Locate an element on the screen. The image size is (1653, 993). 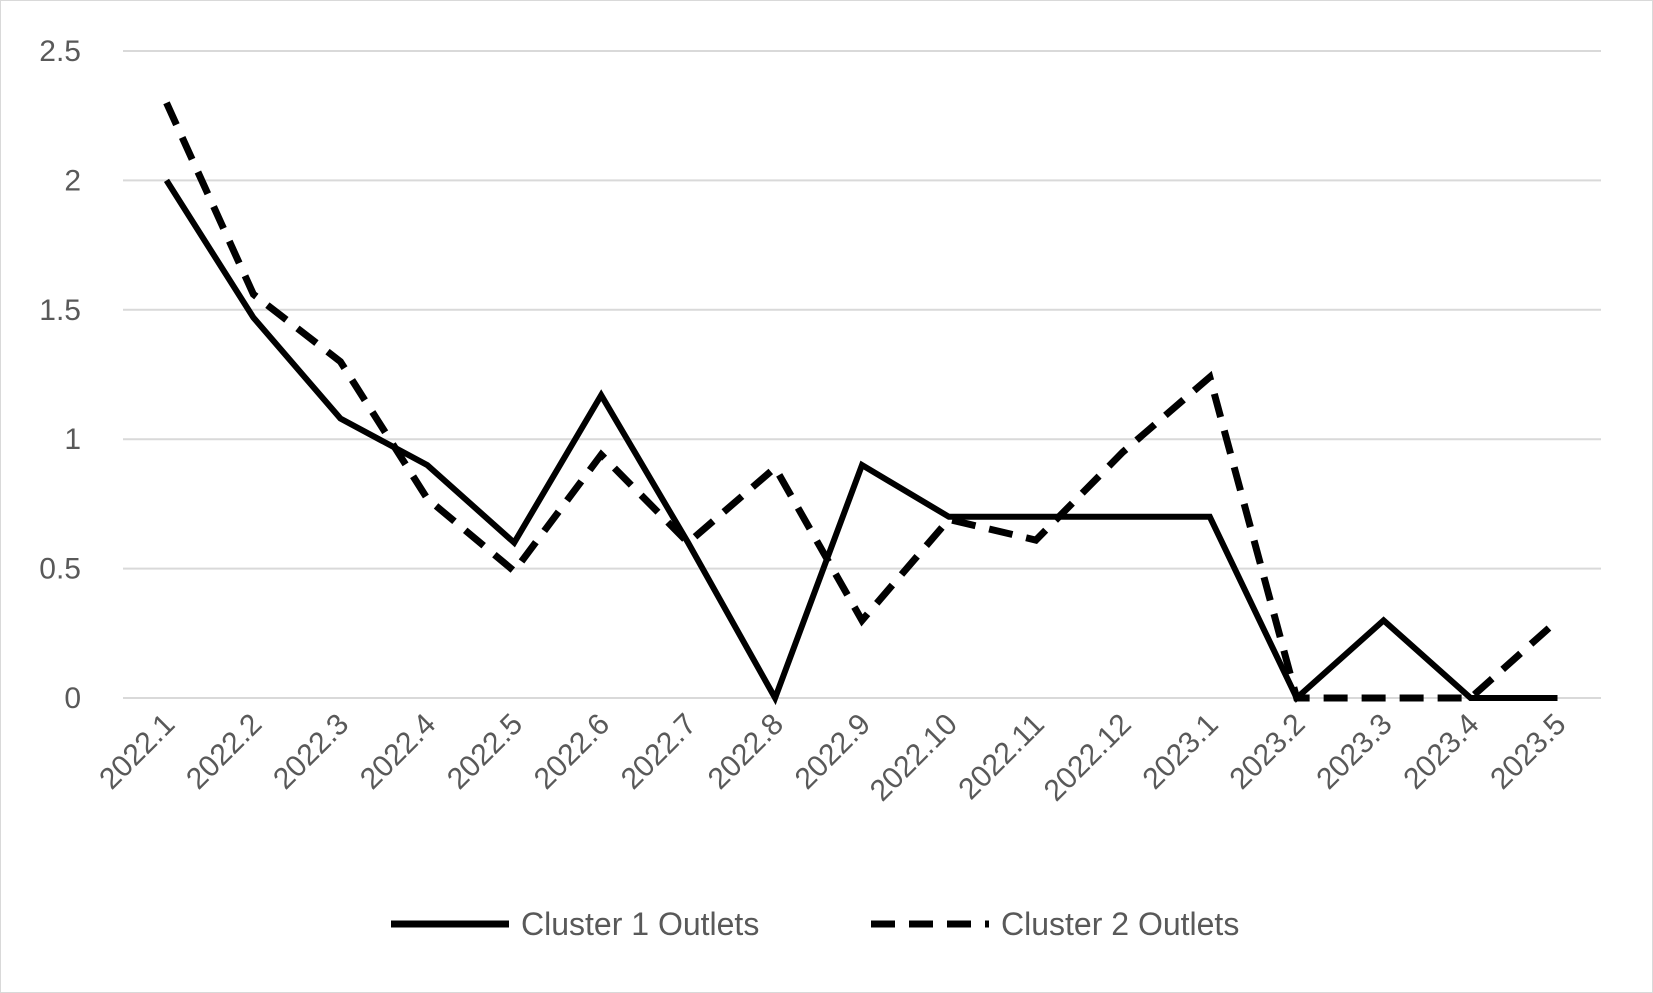
legend-label-1: Cluster 1 Outlets is located at coordinates (640, 924).